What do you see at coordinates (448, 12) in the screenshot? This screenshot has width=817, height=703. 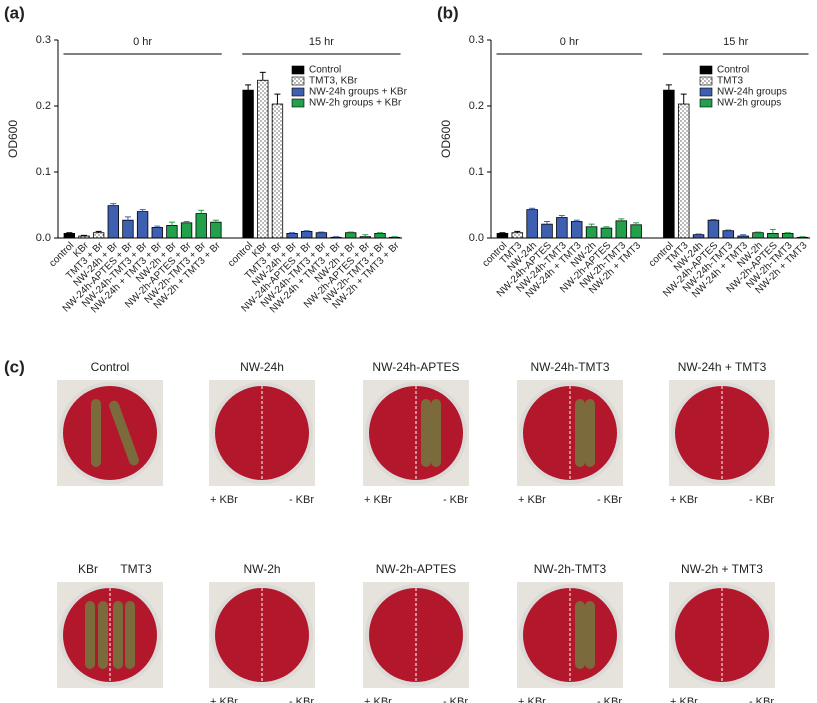 I see `panel-label: (b)` at bounding box center [448, 12].